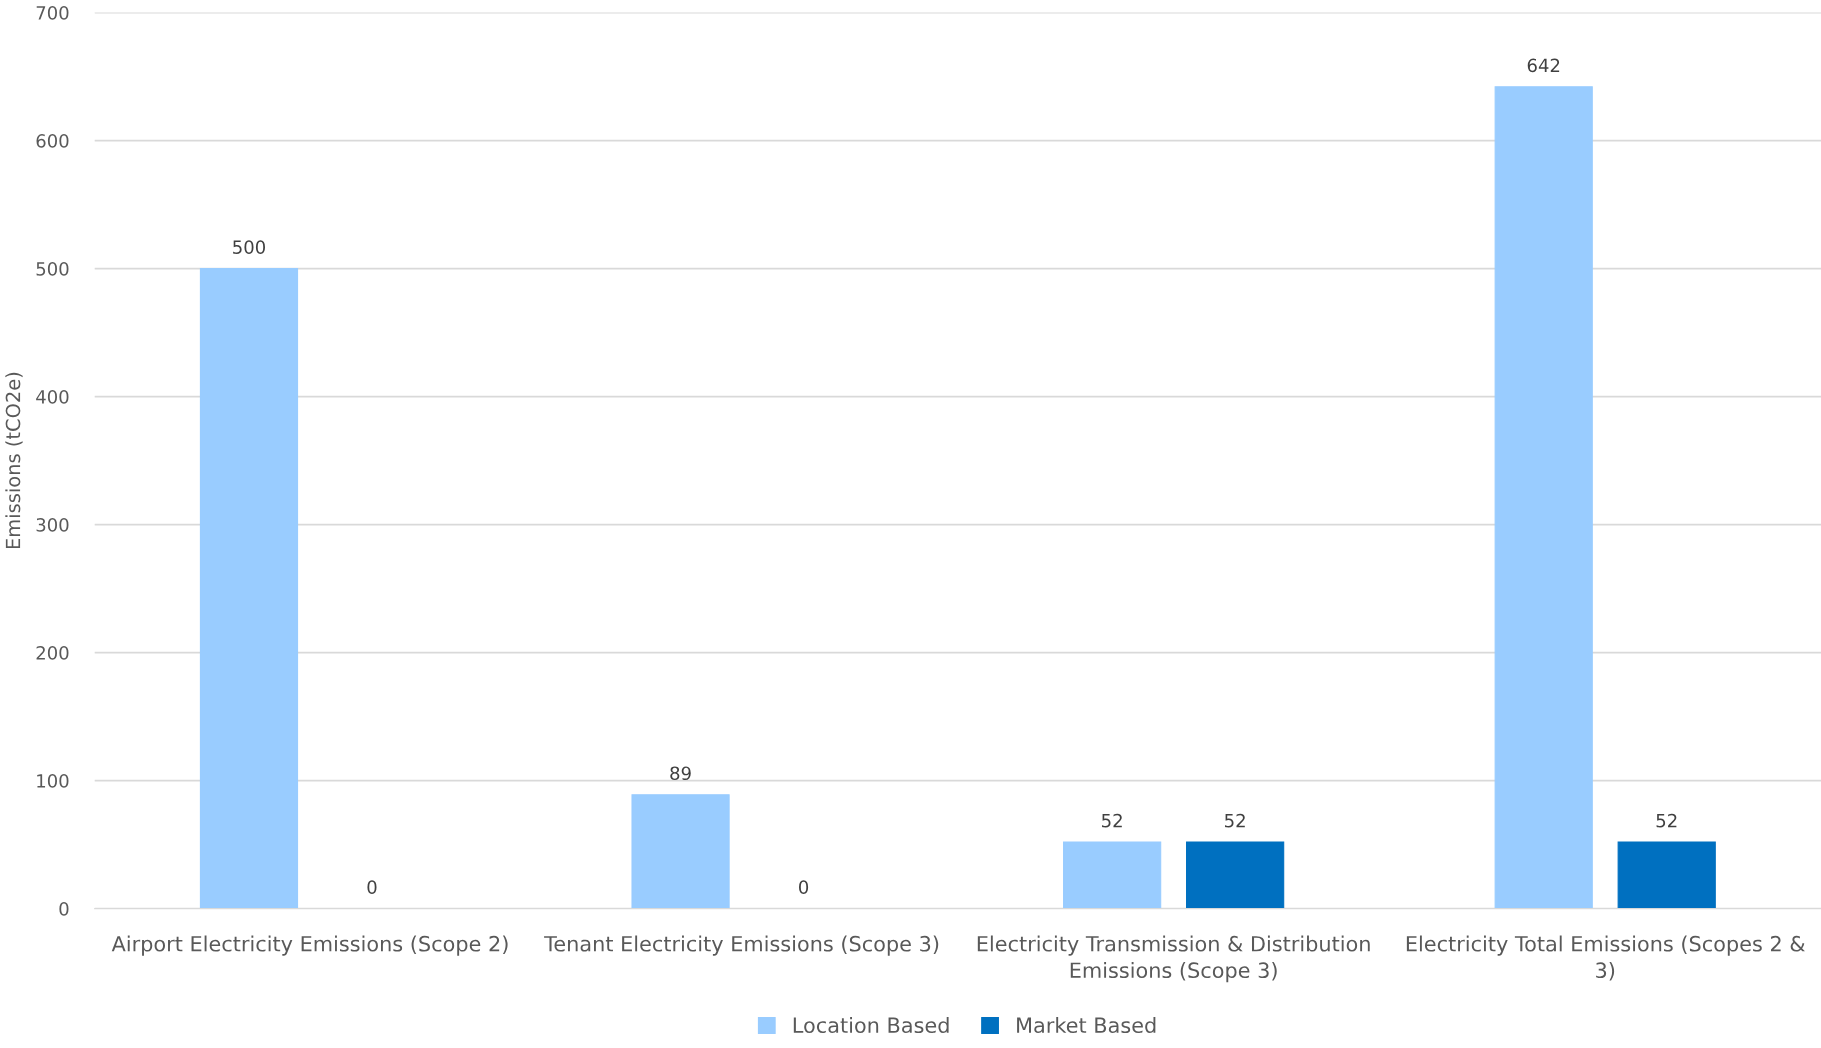 The image size is (1821, 1048). I want to click on y-tick-label: 200, so click(52, 653).